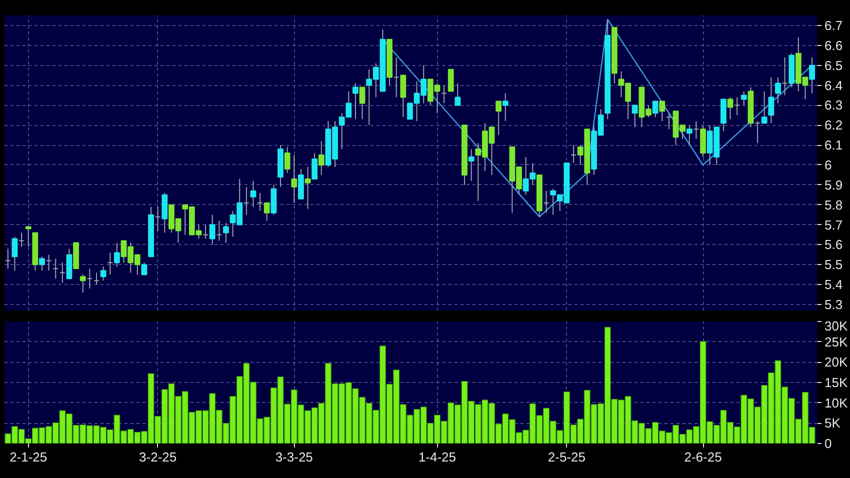 Image resolution: width=850 pixels, height=478 pixels. What do you see at coordinates (833, 204) in the screenshot?
I see `y-tick-label: 5.8` at bounding box center [833, 204].